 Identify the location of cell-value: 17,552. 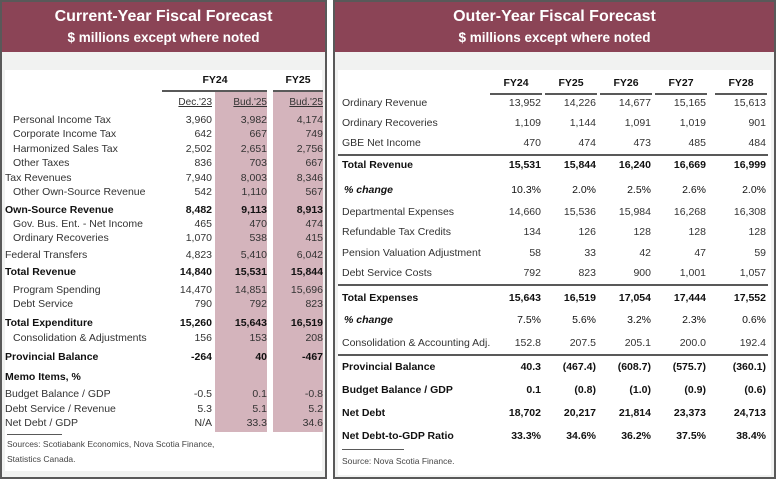
(749, 298).